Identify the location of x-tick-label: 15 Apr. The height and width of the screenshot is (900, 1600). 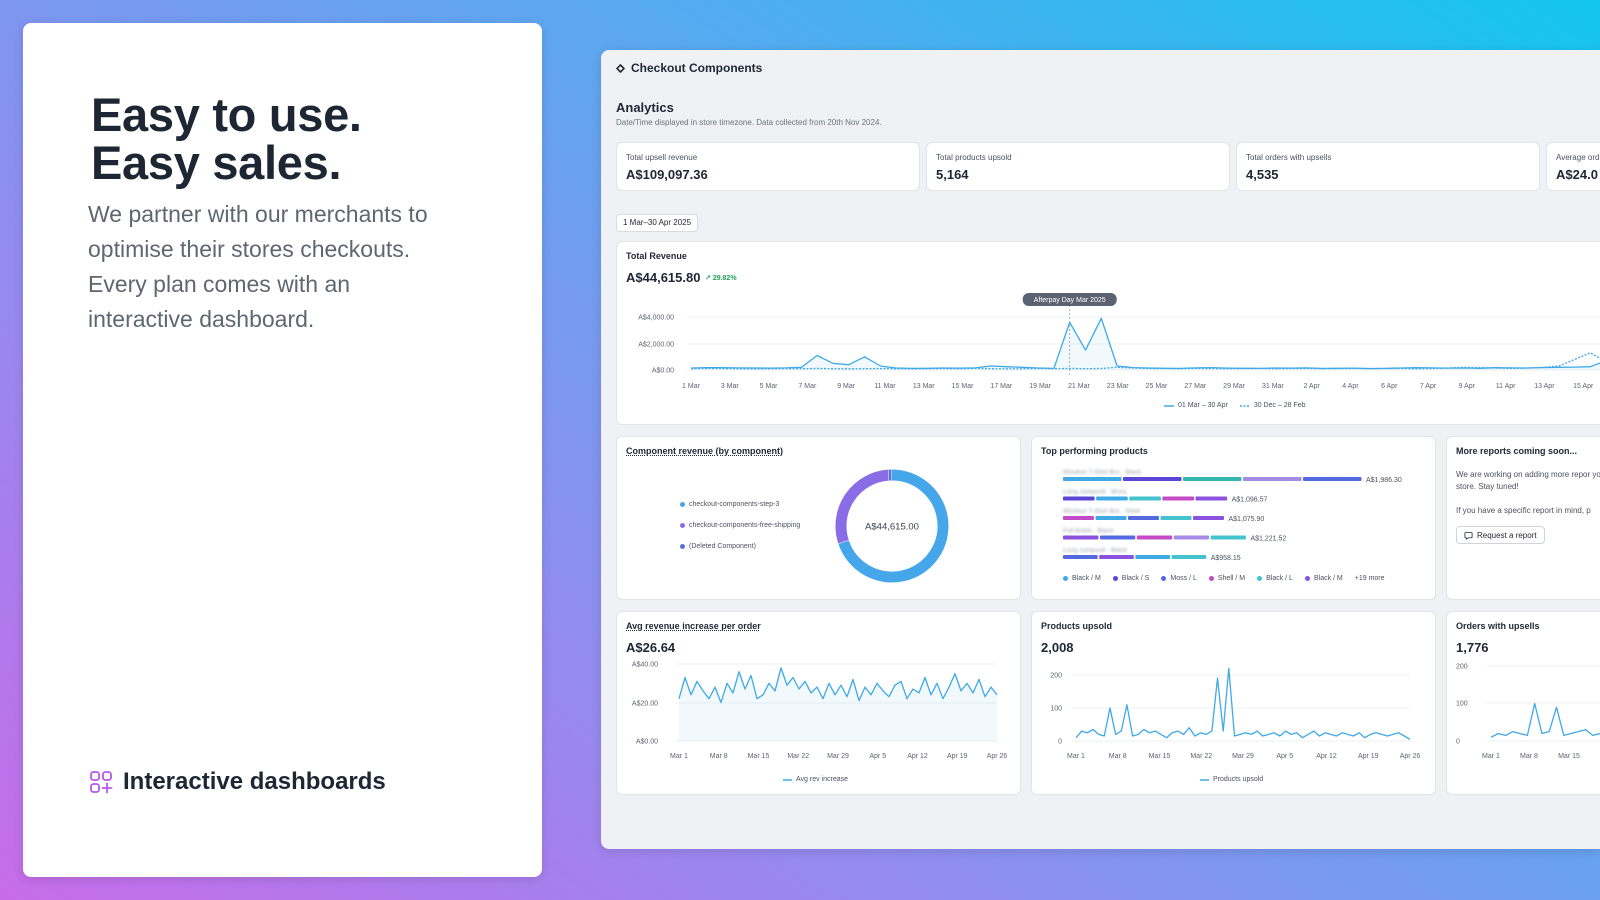
(1583, 386).